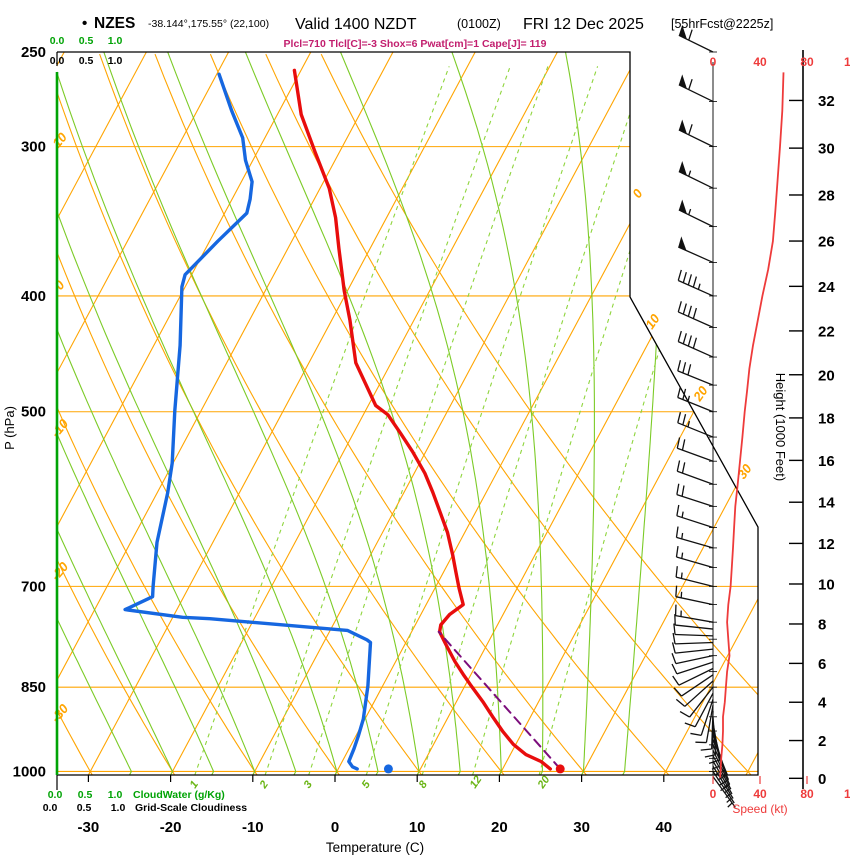 Image resolution: width=850 pixels, height=860 pixels. Describe the element at coordinates (9, 428) in the screenshot. I see `pressure-axis-title: P (hPa)` at that location.